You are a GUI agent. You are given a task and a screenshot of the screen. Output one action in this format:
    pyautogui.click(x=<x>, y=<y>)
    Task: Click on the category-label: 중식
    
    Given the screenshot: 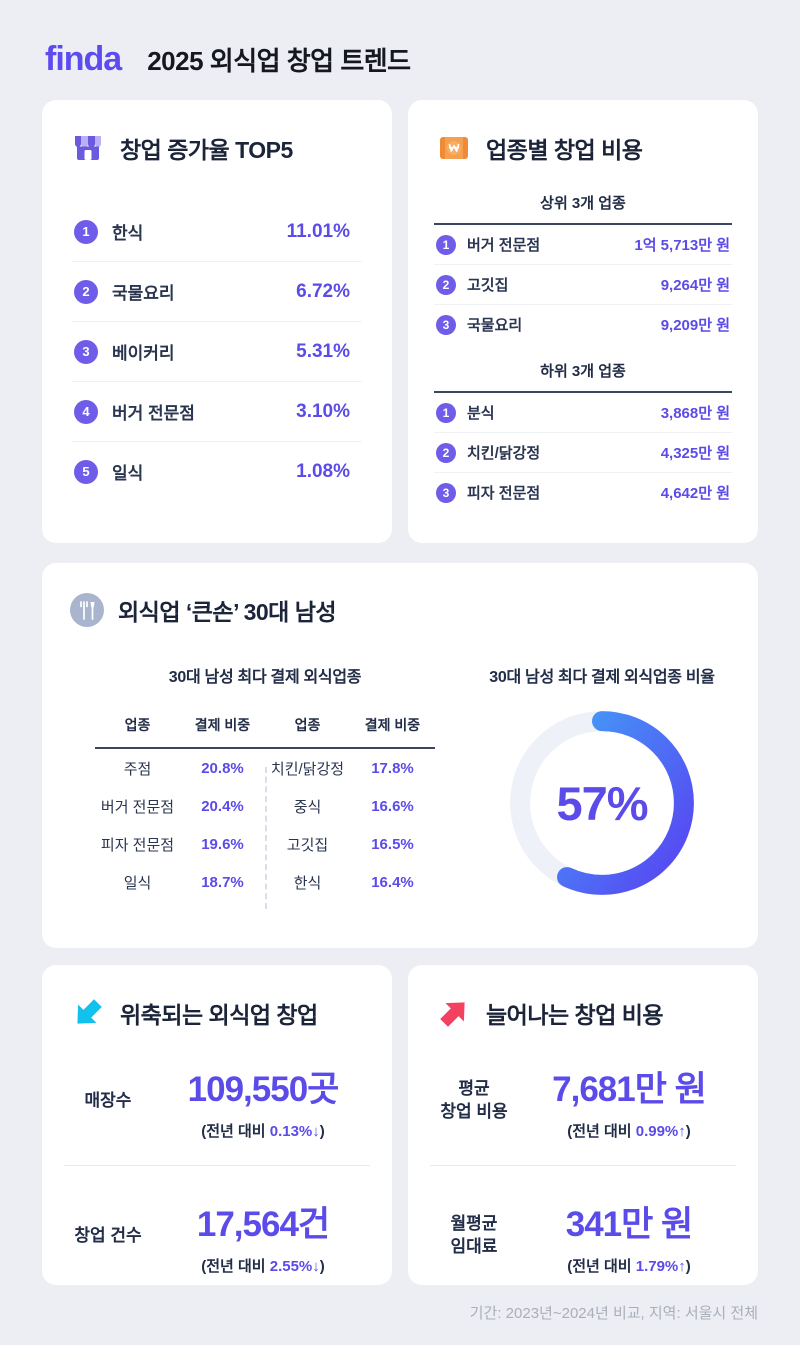 What is the action you would take?
    pyautogui.click(x=307, y=807)
    